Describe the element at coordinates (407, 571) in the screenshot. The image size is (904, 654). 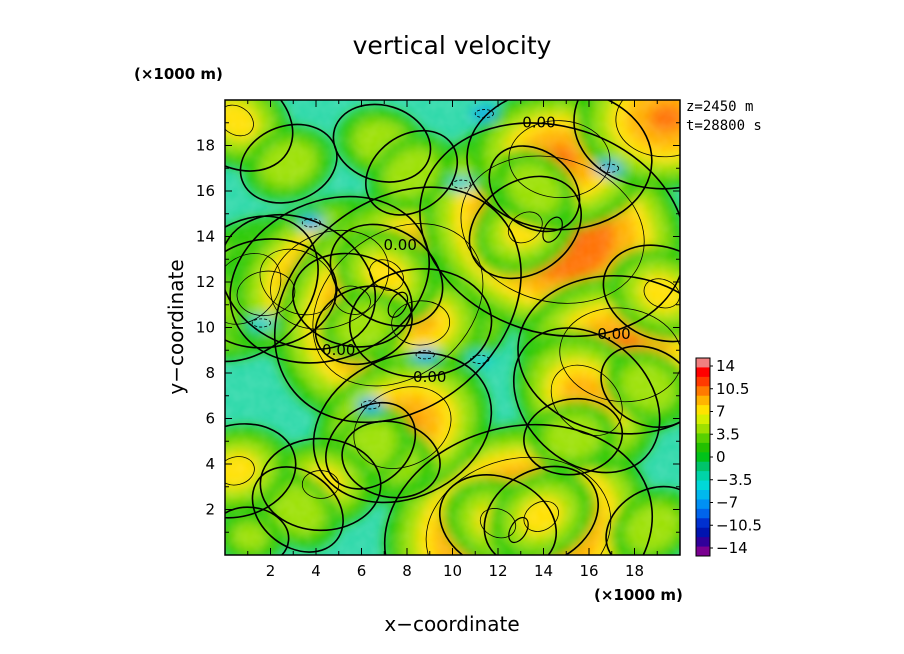
I see `x-tick-label: 8` at that location.